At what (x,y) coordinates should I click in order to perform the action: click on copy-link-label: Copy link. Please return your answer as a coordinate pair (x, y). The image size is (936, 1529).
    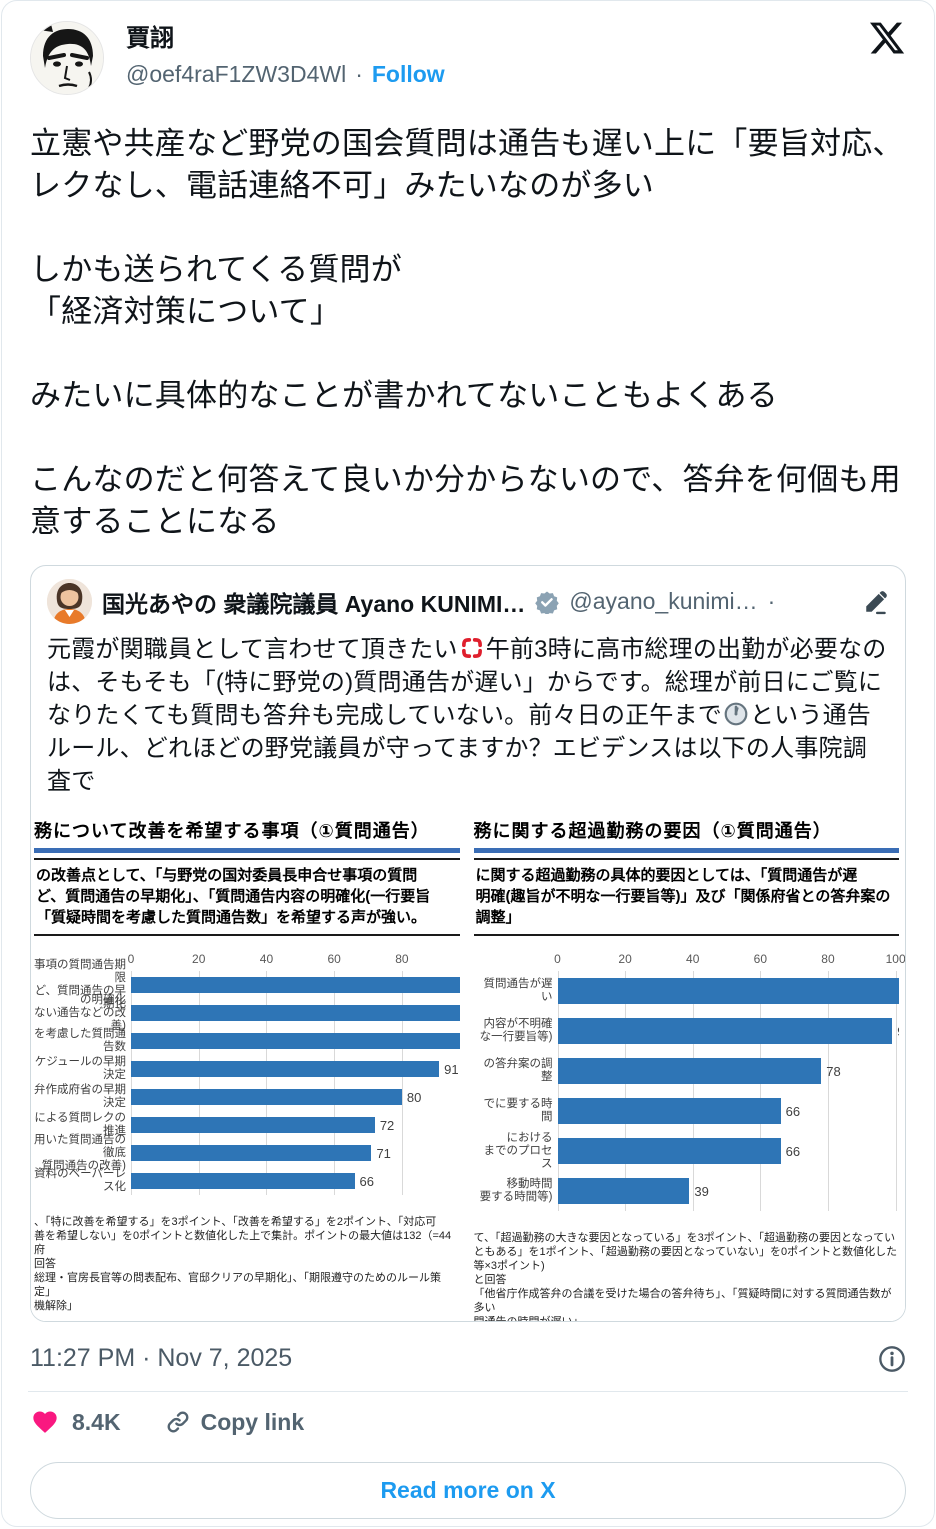
    Looking at the image, I should click on (252, 1421).